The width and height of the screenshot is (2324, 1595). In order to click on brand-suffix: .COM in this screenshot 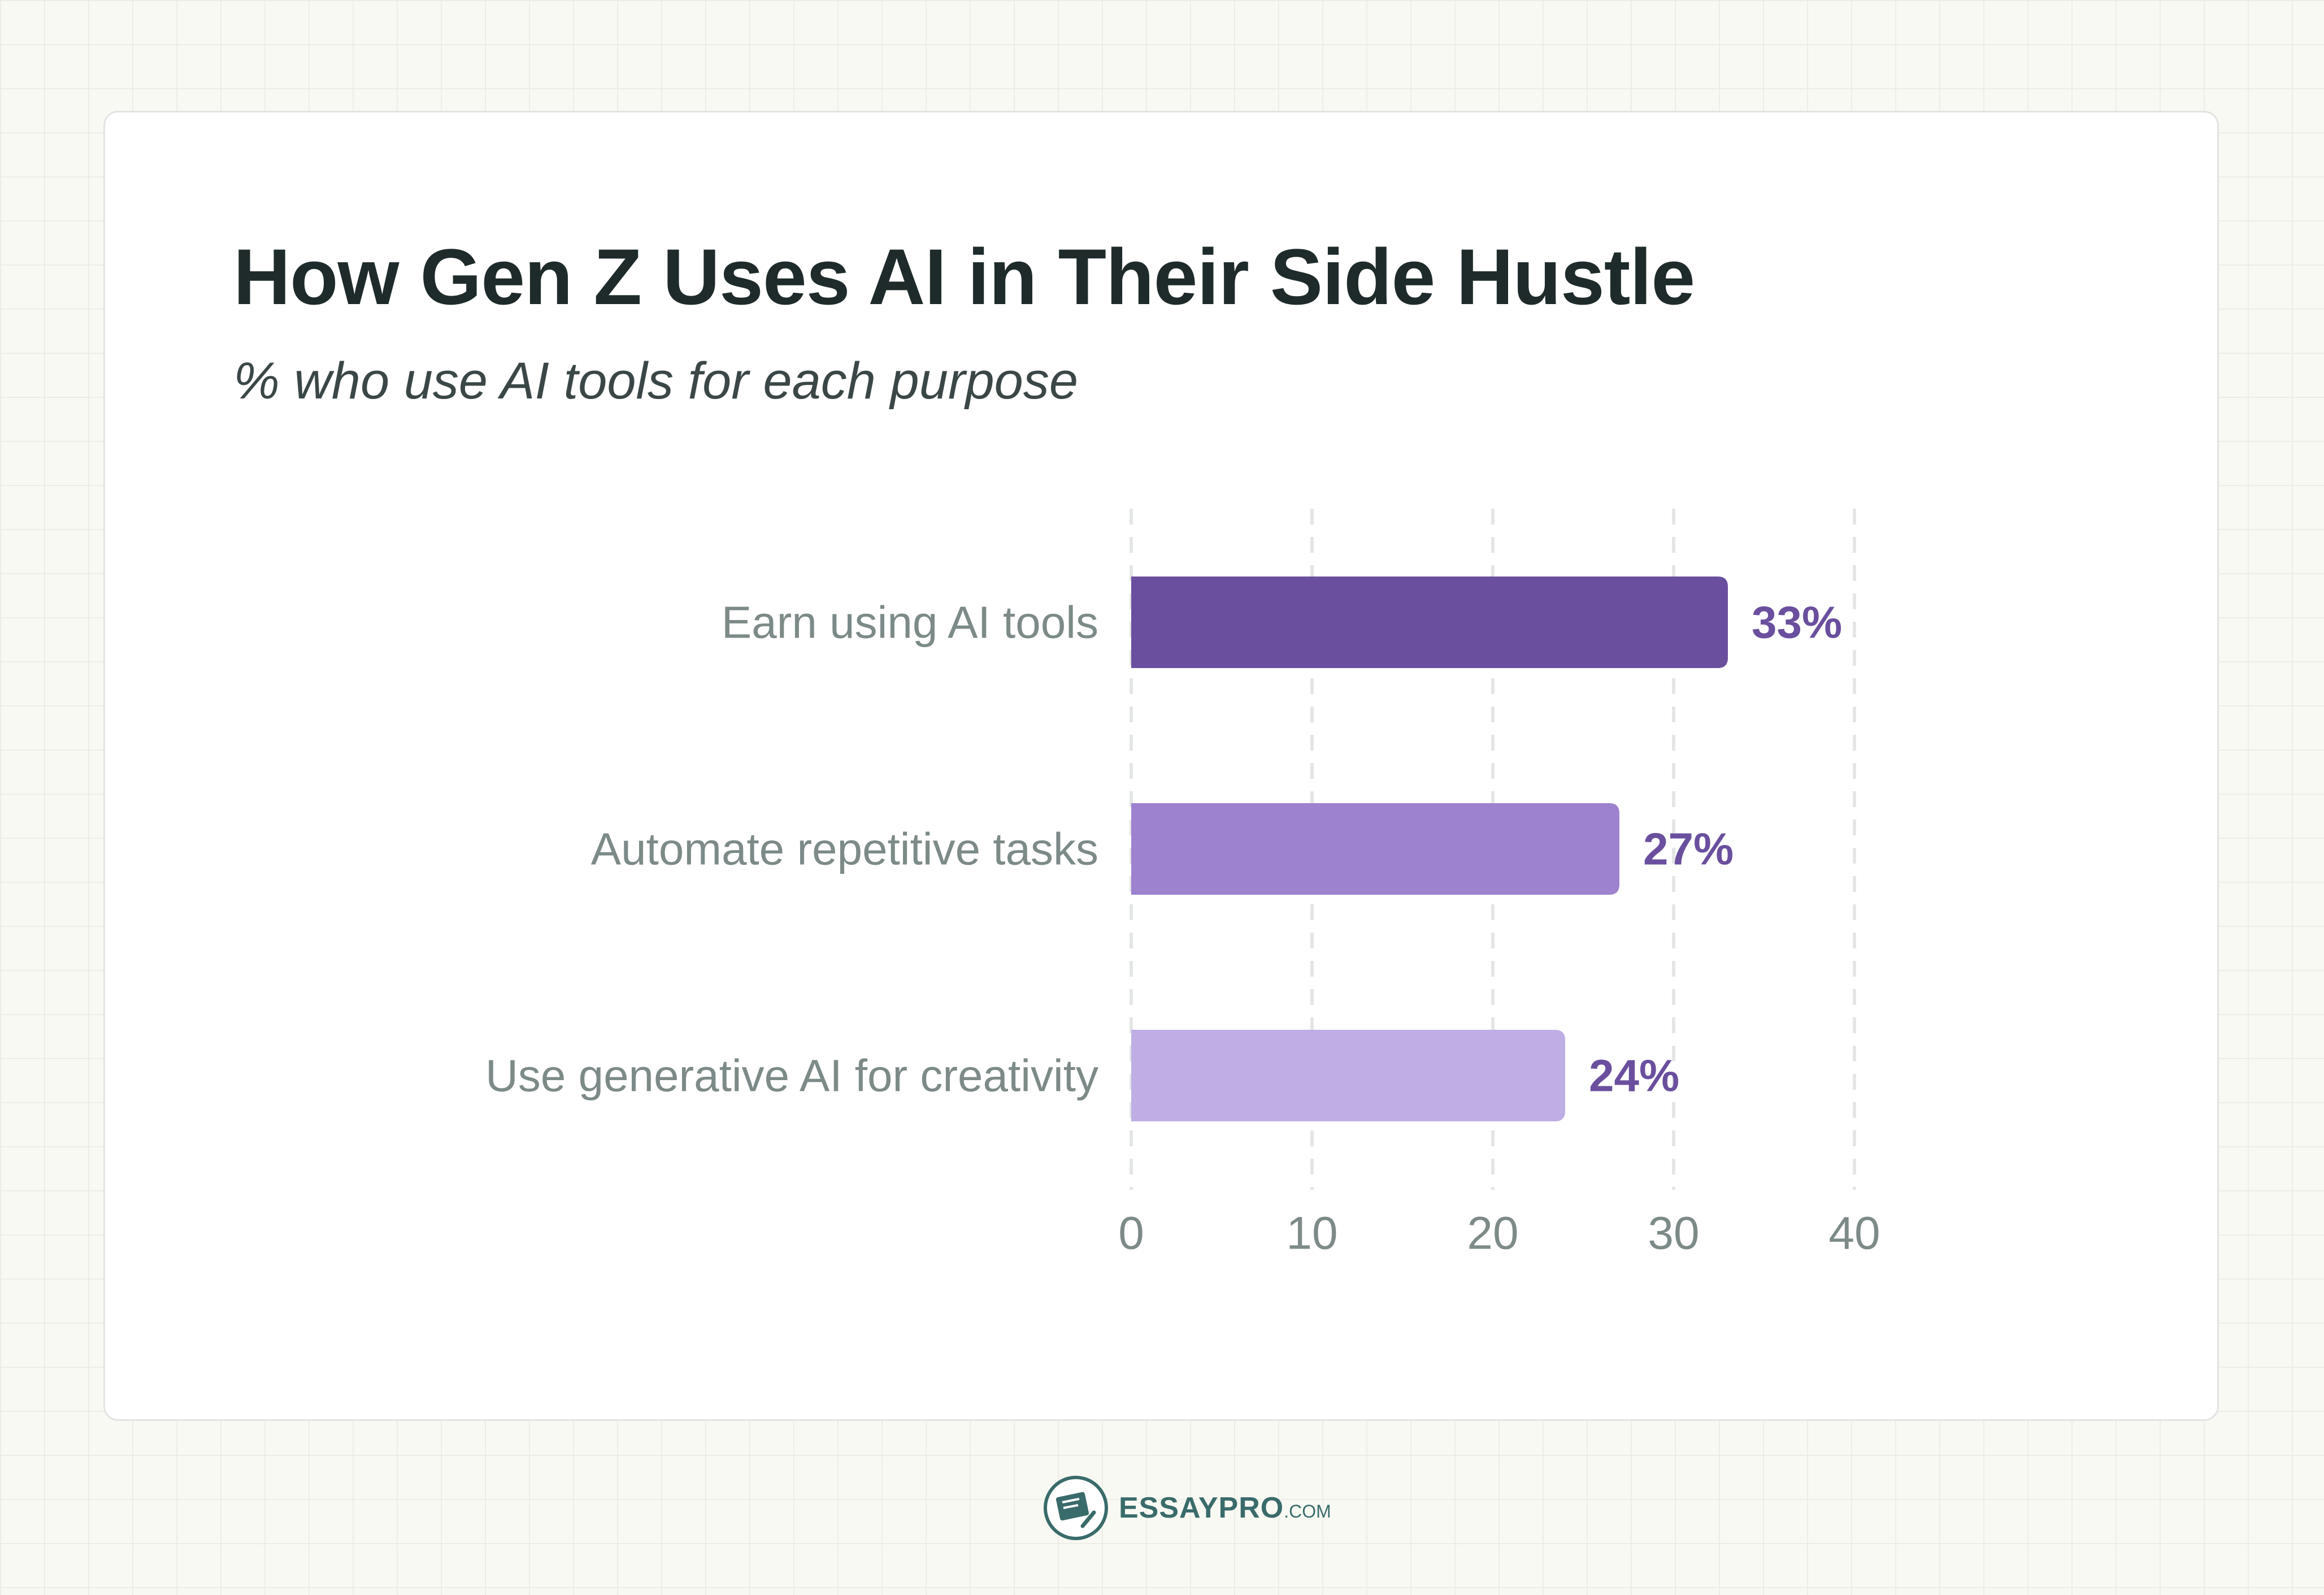, I will do `click(1307, 1511)`.